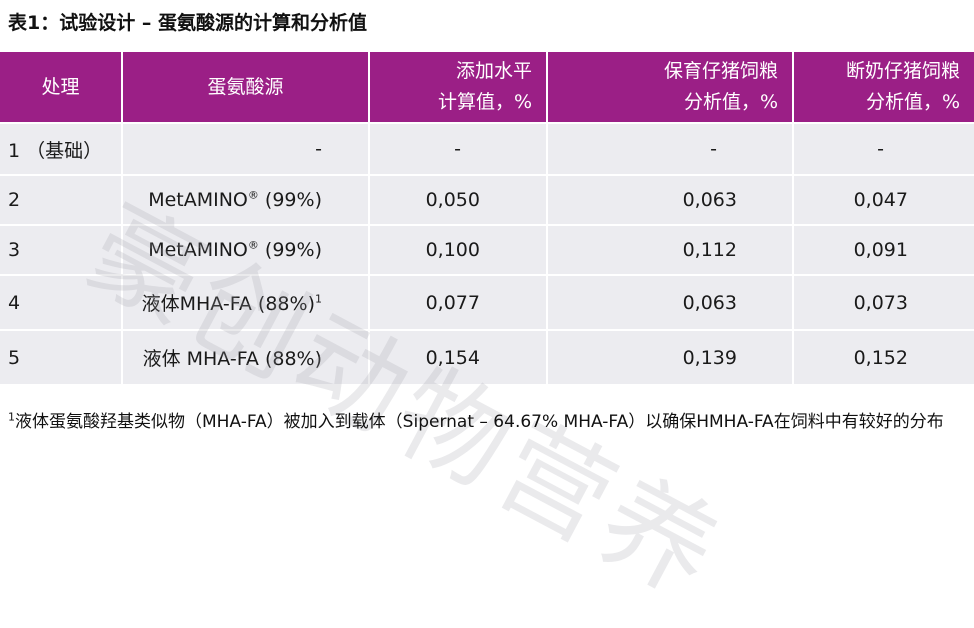 The width and height of the screenshot is (974, 628). I want to click on cell-nursery: 0,112, so click(669, 249).